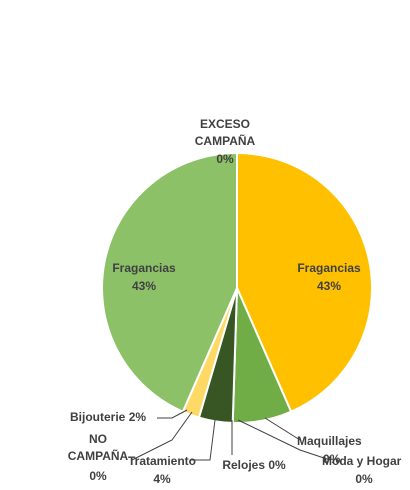 The image size is (410, 490). I want to click on label-maquillajes-name: Maquillajes, so click(329, 441).